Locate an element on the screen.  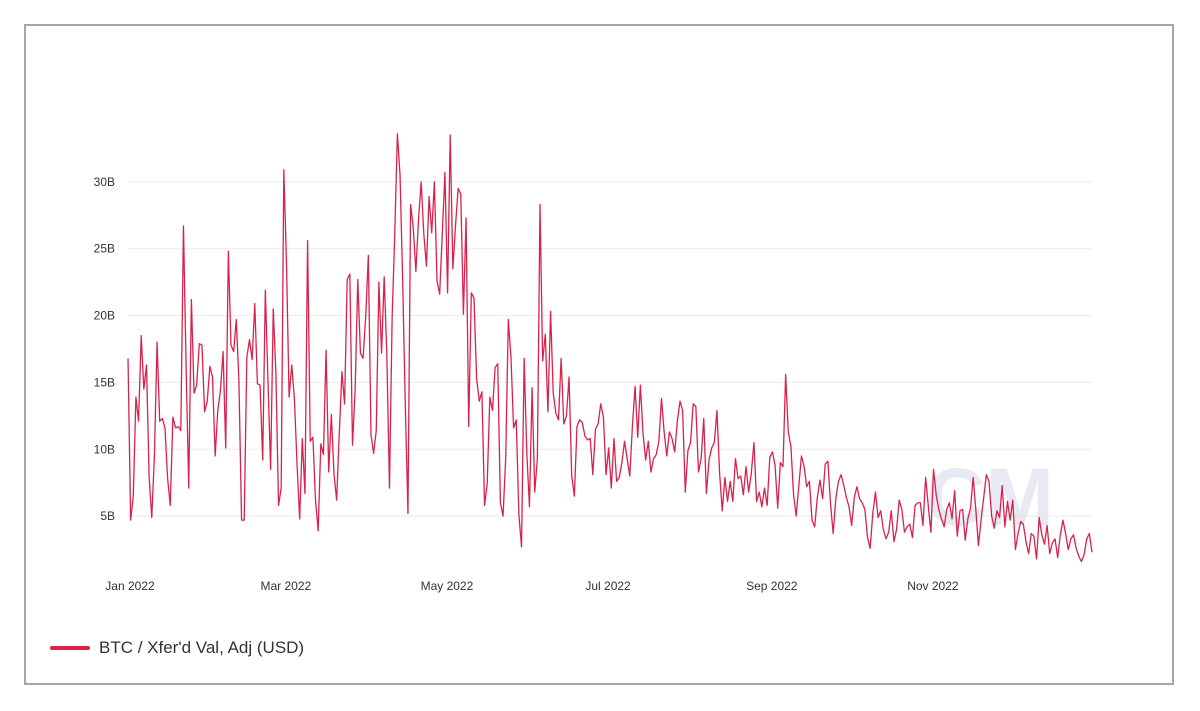
legend-label: BTC / Xfer'd Val, Adj (USD) is located at coordinates (202, 647).